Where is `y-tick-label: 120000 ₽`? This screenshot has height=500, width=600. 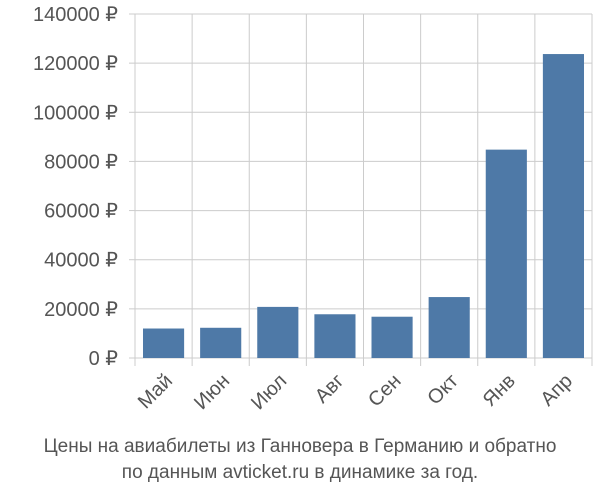 y-tick-label: 120000 ₽ is located at coordinates (75, 64).